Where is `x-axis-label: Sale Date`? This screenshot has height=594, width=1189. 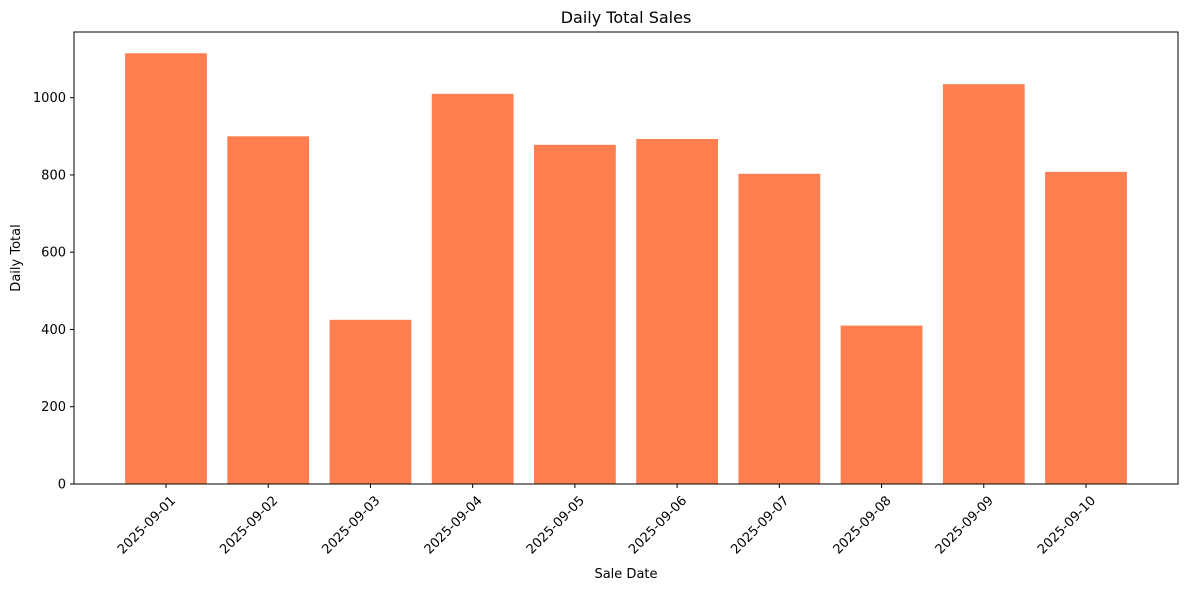
x-axis-label: Sale Date is located at coordinates (625, 574).